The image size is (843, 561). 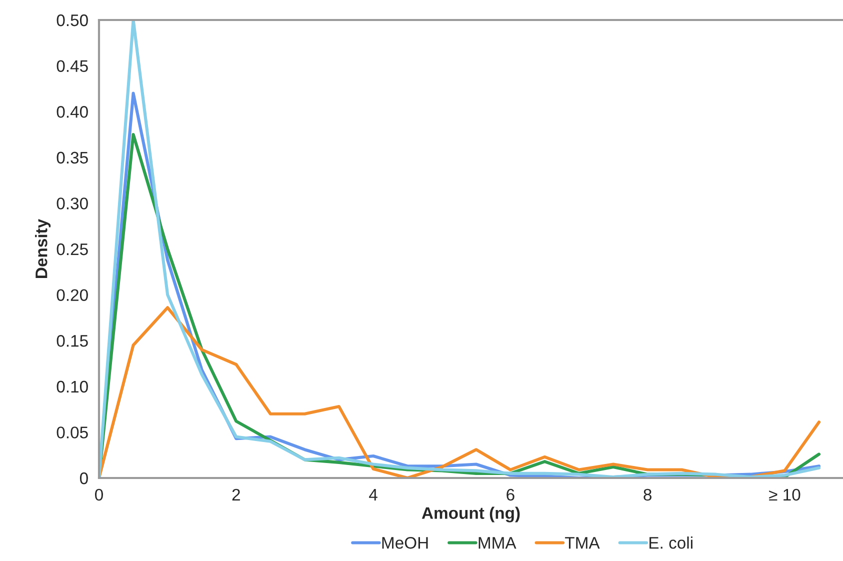 What do you see at coordinates (43, 248) in the screenshot?
I see `y-axis-title: Density` at bounding box center [43, 248].